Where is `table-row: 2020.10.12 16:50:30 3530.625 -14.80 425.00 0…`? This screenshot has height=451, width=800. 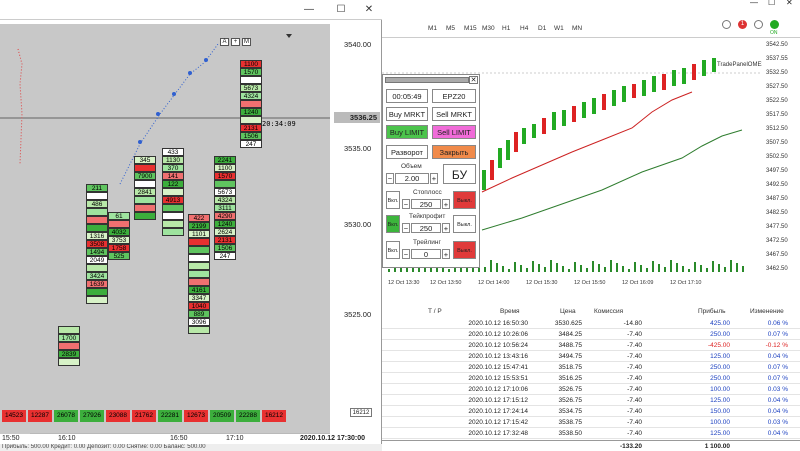 table-row: 2020.10.12 16:50:30 3530.625 -14.80 425.00 0… is located at coordinates (591, 323).